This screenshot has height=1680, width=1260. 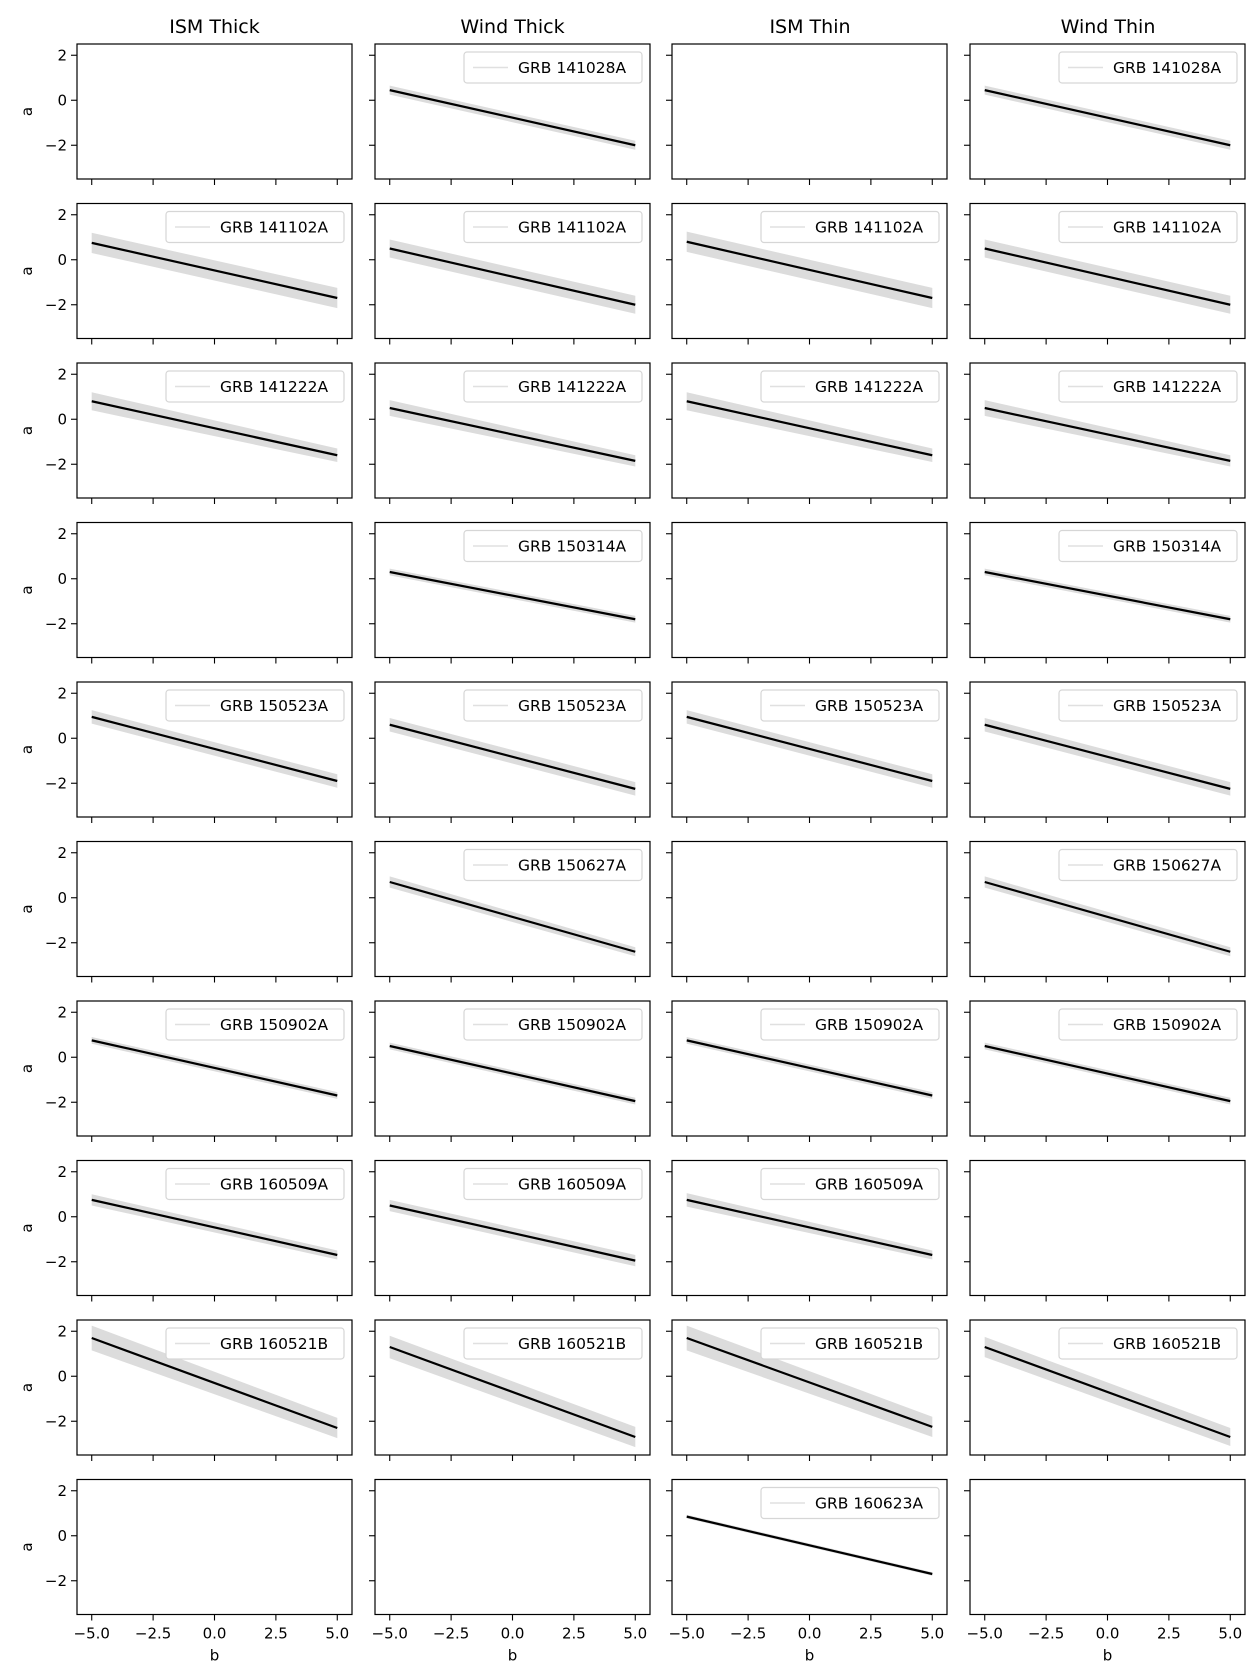 I want to click on panel-r10-c2: −5.0 −2.5 0.0 2.5 5.0 b, so click(x=510, y=1571).